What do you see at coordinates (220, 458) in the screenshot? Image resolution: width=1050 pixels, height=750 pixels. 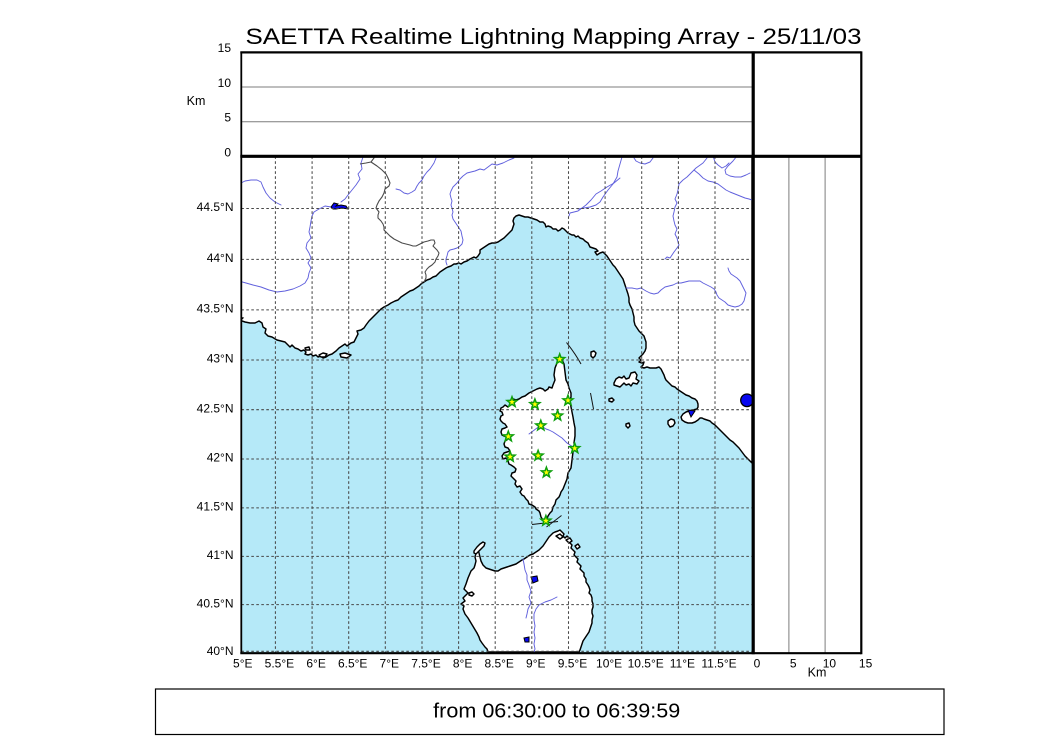 I see `svg-text: 42°N` at bounding box center [220, 458].